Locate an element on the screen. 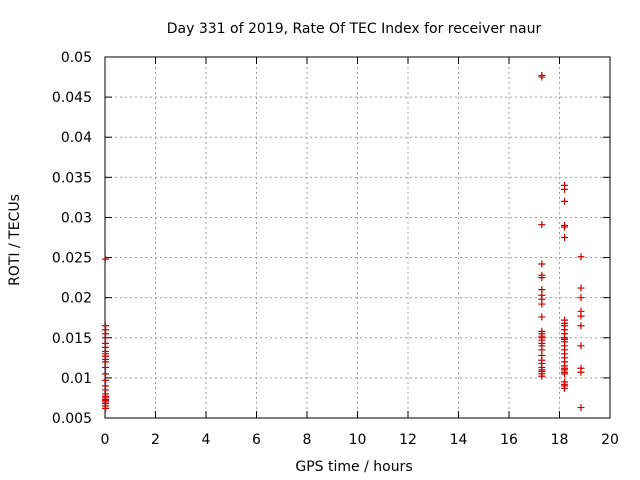 The width and height of the screenshot is (640, 480). x-tick-label: 2 is located at coordinates (155, 440).